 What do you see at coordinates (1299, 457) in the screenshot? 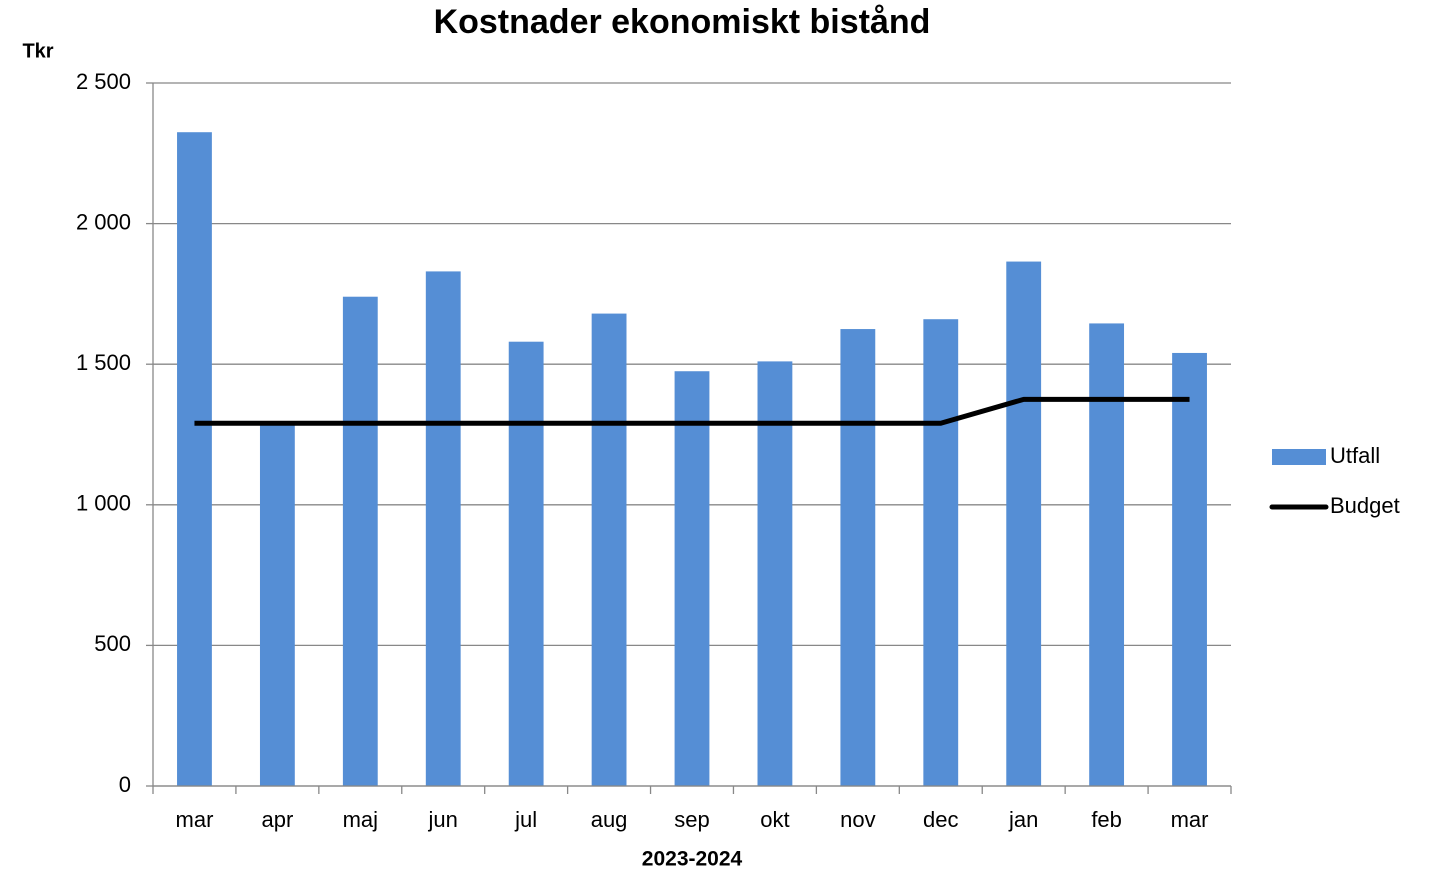
I see `legend-swatch` at bounding box center [1299, 457].